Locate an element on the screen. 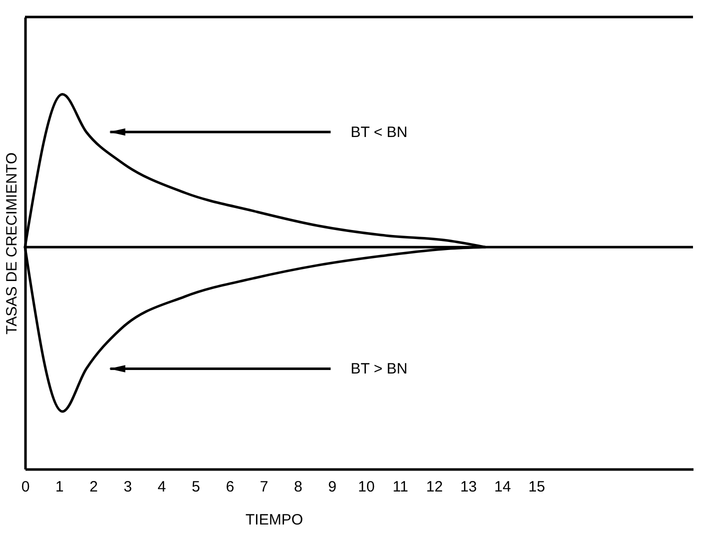 The height and width of the screenshot is (540, 708). annotation: BT < BN is located at coordinates (379, 133).